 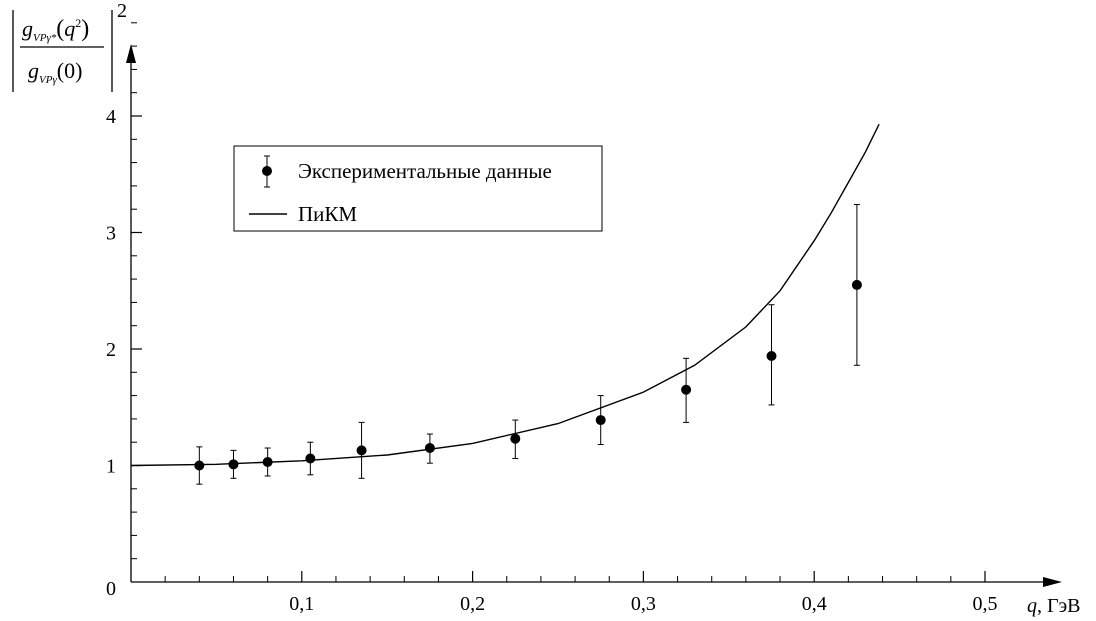 I want to click on x-tick-label: 0,5, so click(x=985, y=604).